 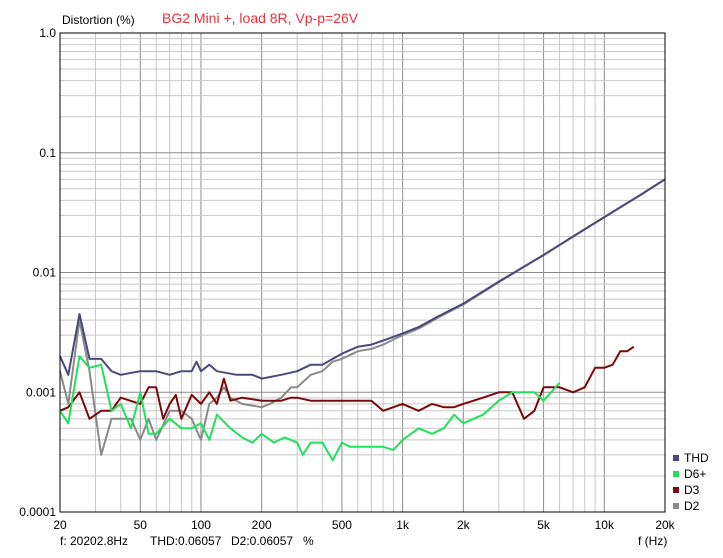 What do you see at coordinates (695, 474) in the screenshot?
I see `legend-label: D6+` at bounding box center [695, 474].